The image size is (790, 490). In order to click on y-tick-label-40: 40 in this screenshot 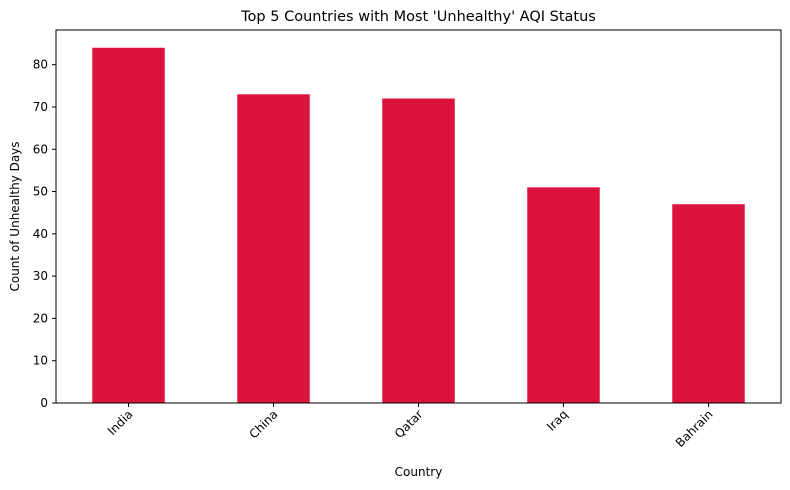, I will do `click(40, 234)`.